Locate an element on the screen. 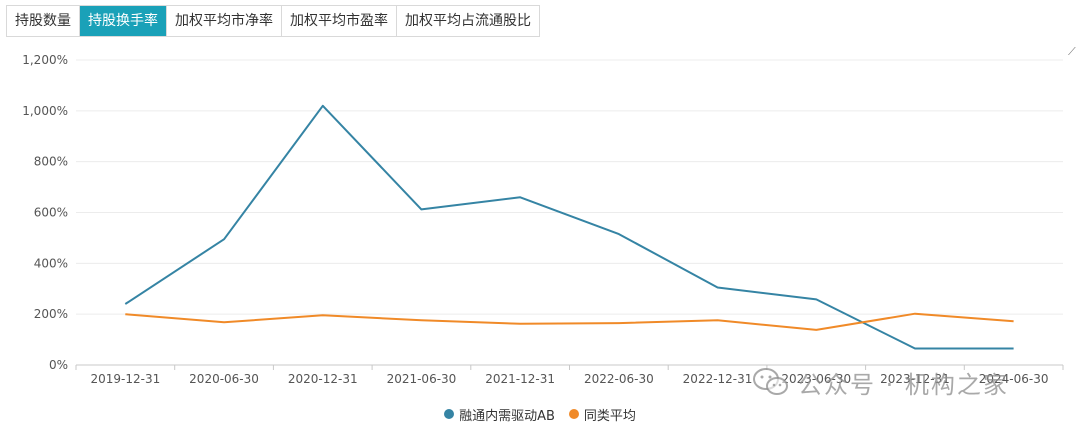 This screenshot has height=428, width=1080. x-tick-label: 2020-12-31 is located at coordinates (323, 379).